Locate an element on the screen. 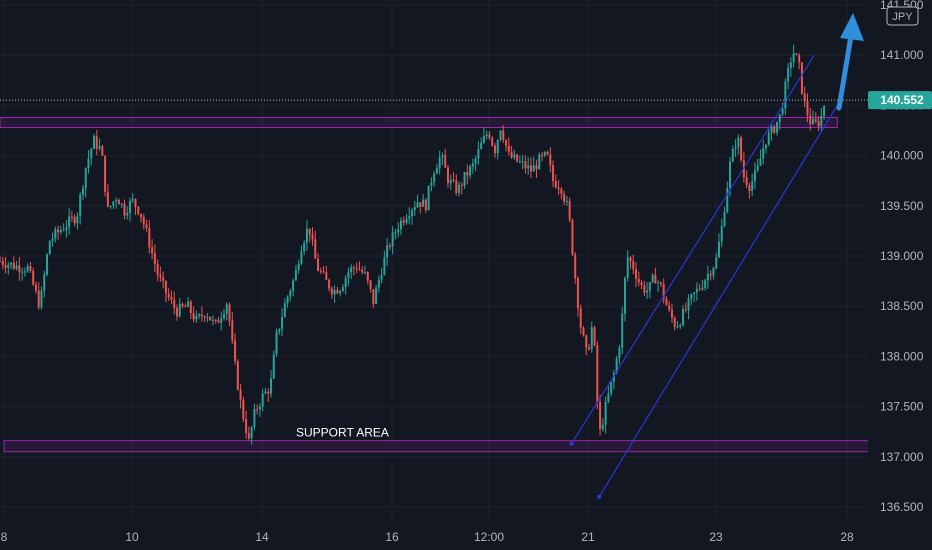  currency-label: JPY is located at coordinates (902, 17).